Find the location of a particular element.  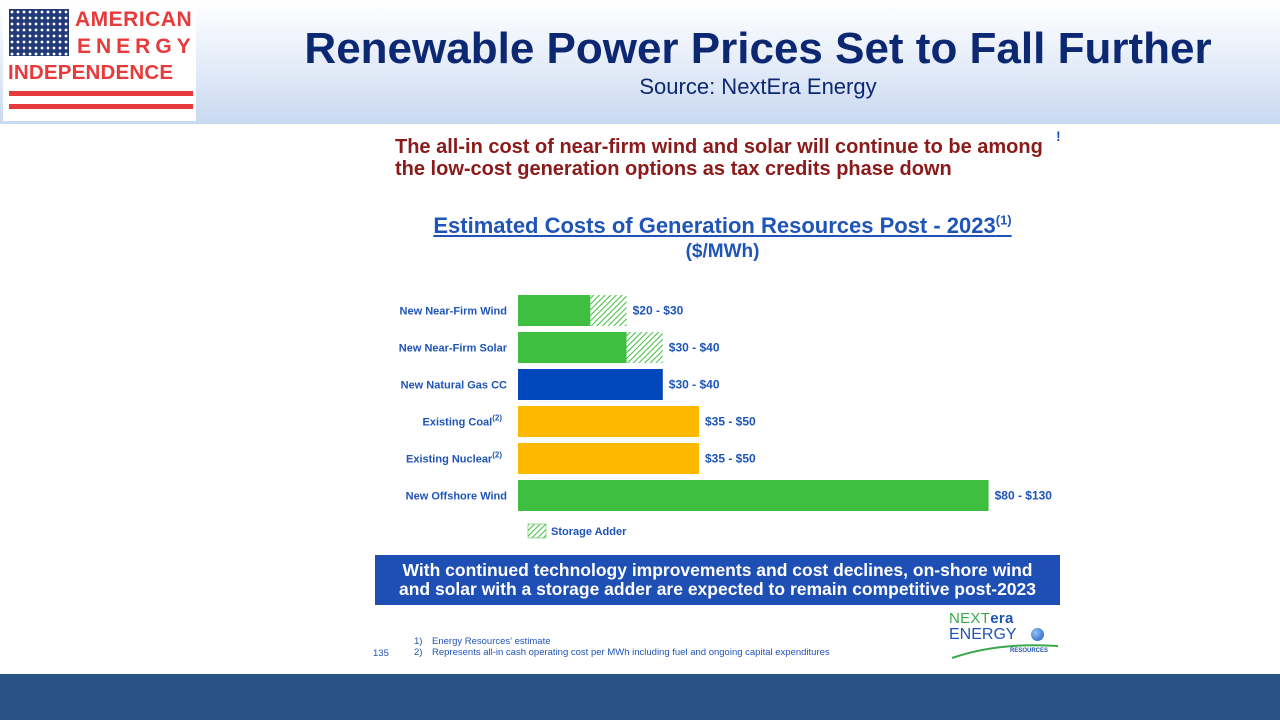

brand-resources: RESOURCES is located at coordinates (1029, 651).